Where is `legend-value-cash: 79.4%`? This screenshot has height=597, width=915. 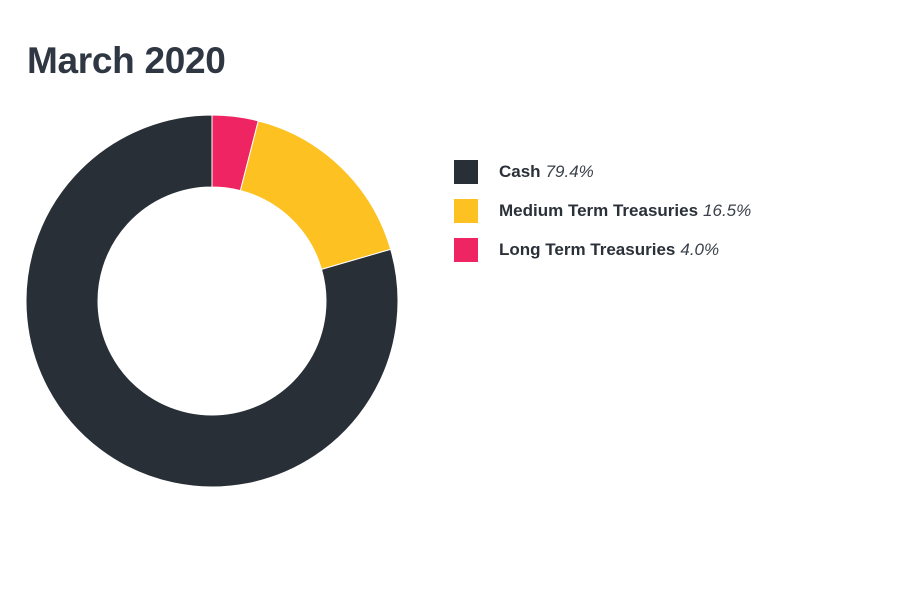
legend-value-cash: 79.4% is located at coordinates (569, 171).